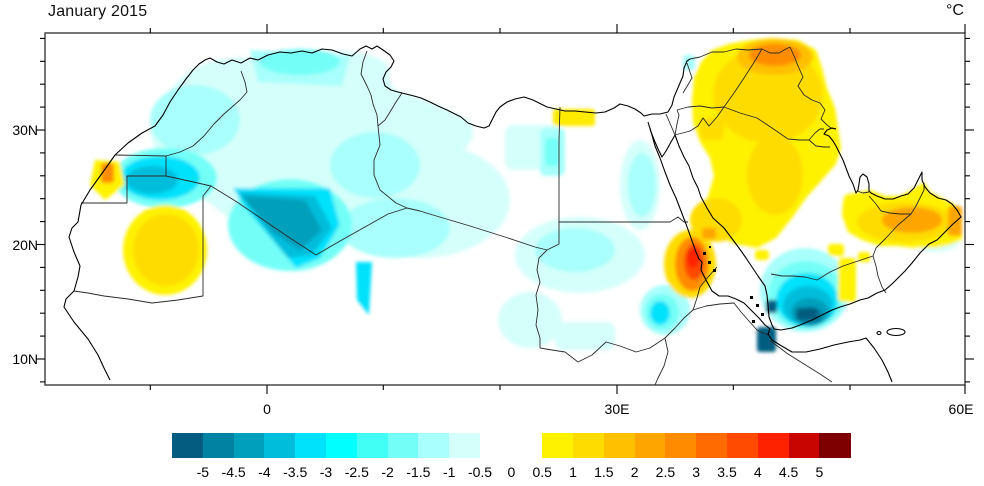 The image size is (984, 486). I want to click on colorbar-tick-label: 0.5, so click(542, 472).